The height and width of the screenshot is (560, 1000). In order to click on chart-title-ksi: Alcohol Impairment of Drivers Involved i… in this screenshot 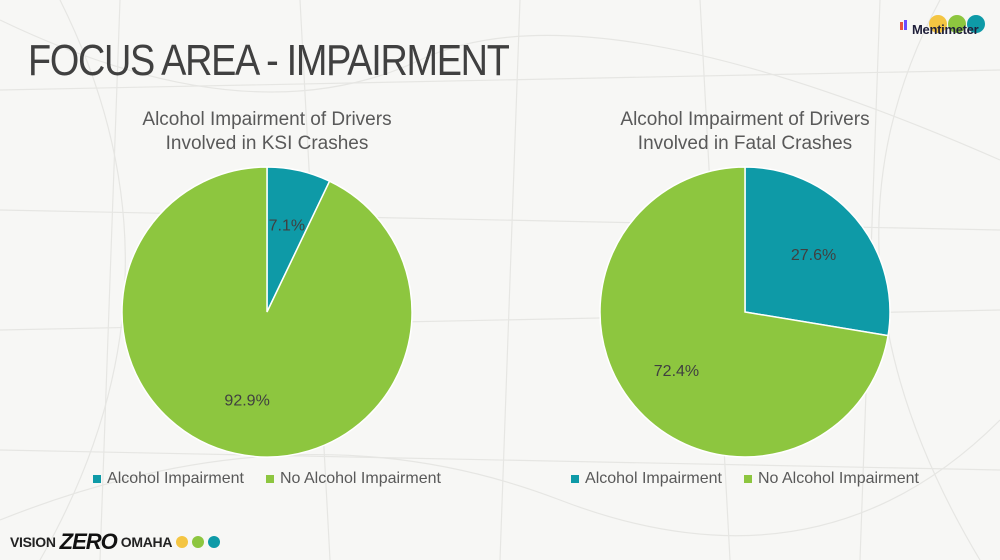, I will do `click(267, 132)`.